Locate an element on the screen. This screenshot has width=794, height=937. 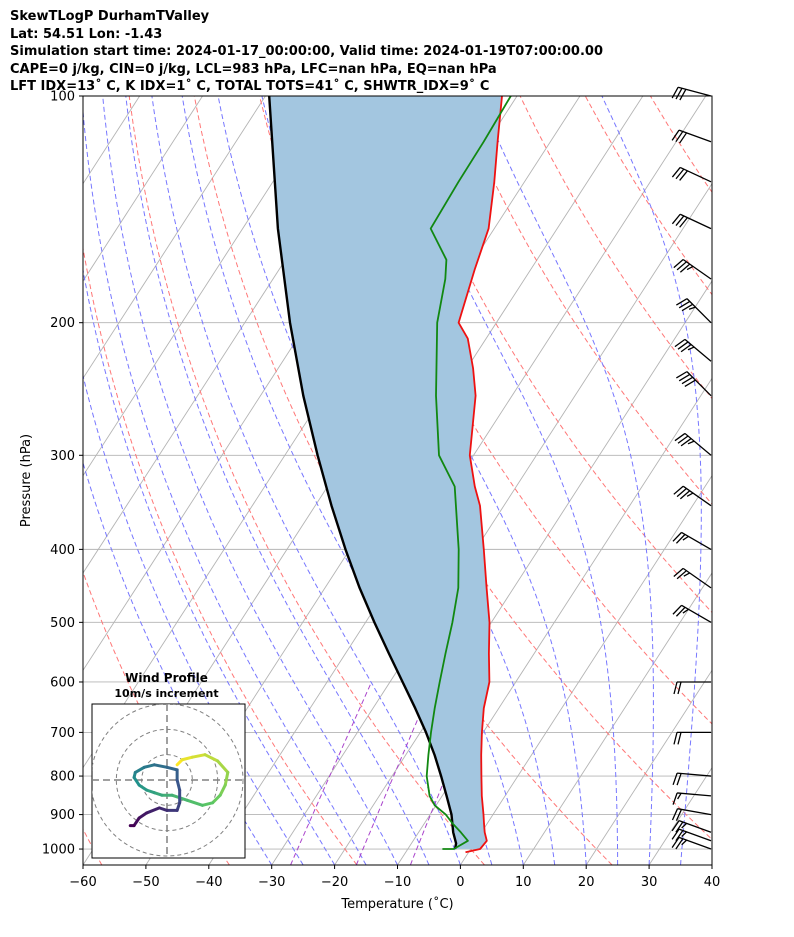
x-tick-label: 10 is located at coordinates (523, 882).